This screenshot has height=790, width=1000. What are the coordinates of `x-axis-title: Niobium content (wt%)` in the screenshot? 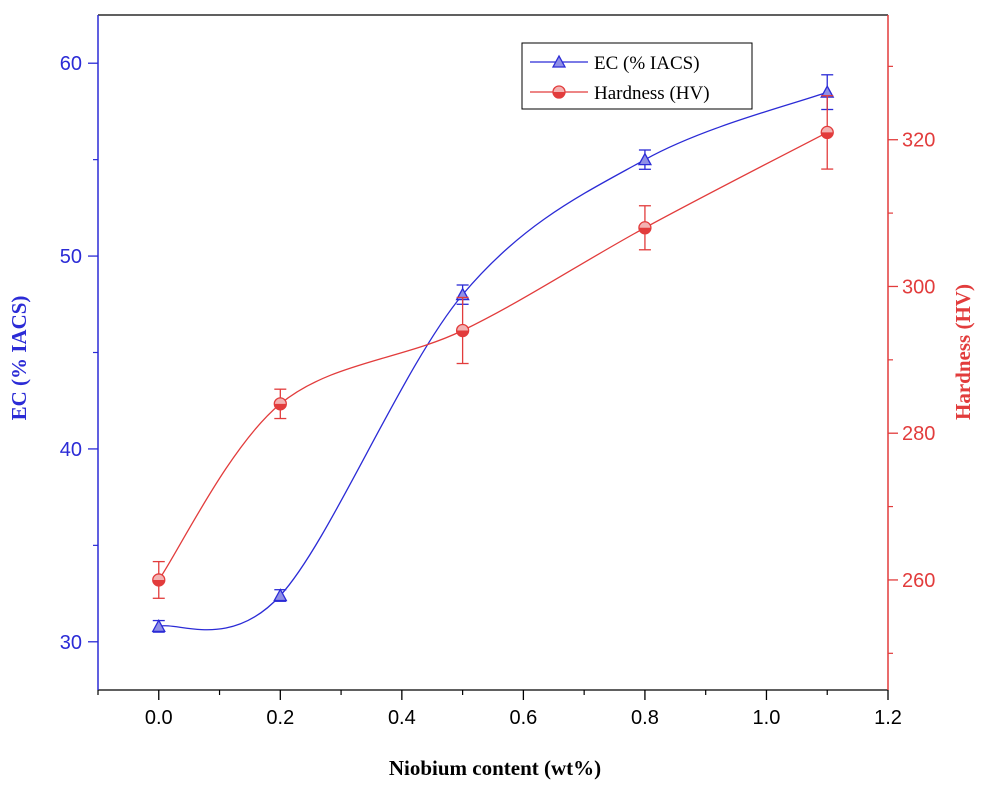 It's located at (495, 768).